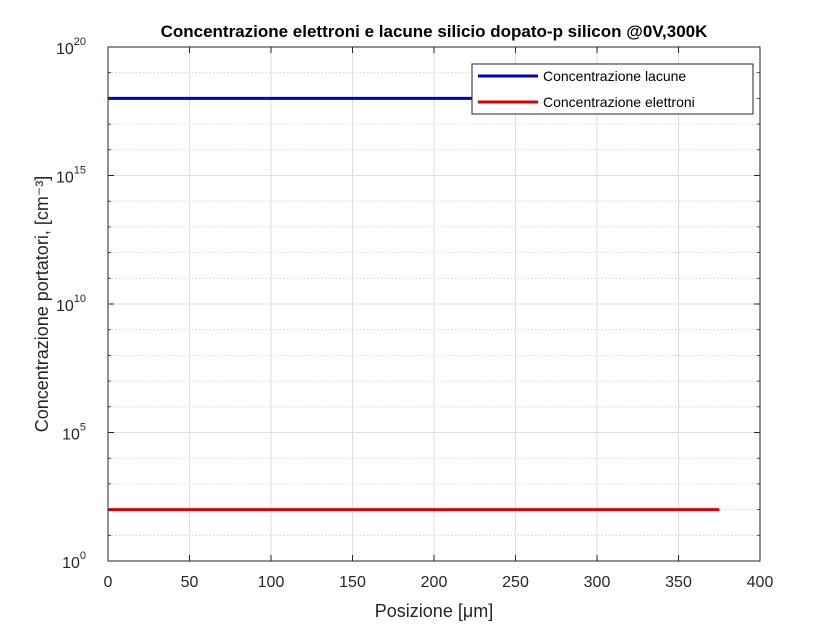 The height and width of the screenshot is (635, 840). What do you see at coordinates (352, 582) in the screenshot?
I see `x-tick-label: 150` at bounding box center [352, 582].